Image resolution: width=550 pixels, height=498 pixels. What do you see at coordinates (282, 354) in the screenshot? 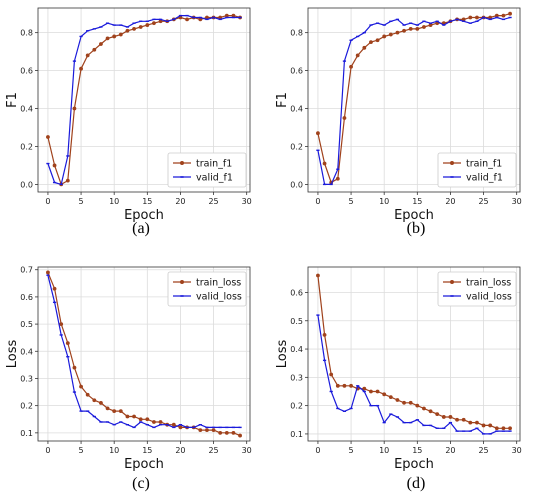
I see `y-axis-label: Loss` at bounding box center [282, 354].